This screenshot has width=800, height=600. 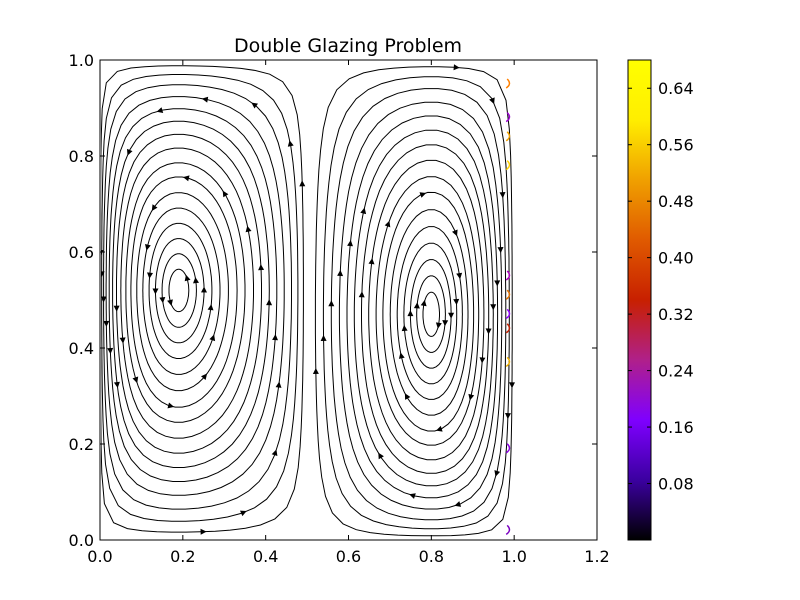 I want to click on chart-title: Double Glazing Problem, so click(x=348, y=46).